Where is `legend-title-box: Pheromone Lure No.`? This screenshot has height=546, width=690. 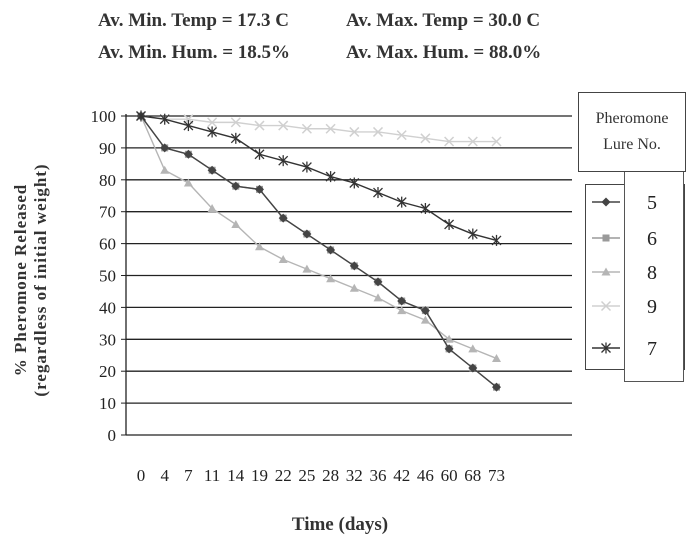 legend-title-box: Pheromone Lure No. is located at coordinates (632, 132).